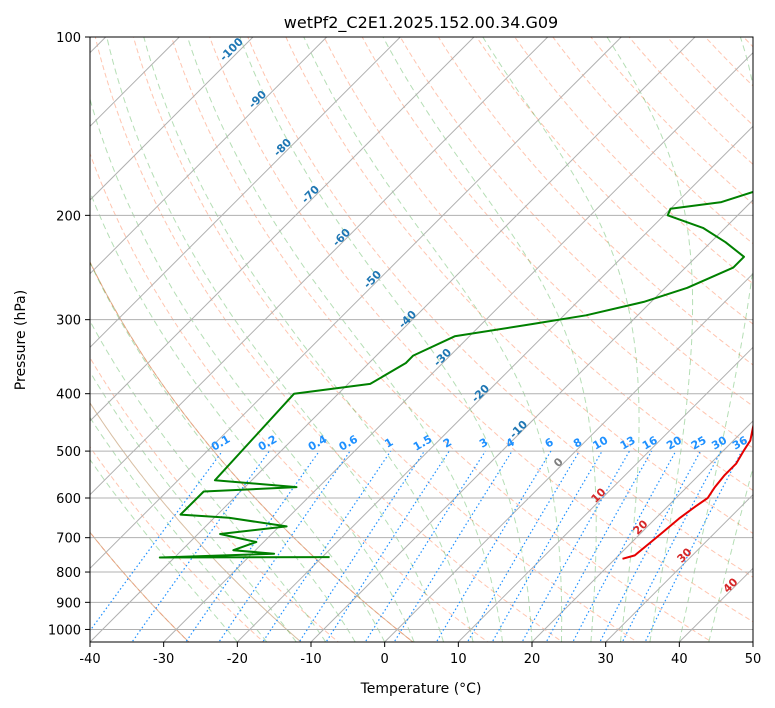  I want to click on isotherm-label: -100, so click(231, 49).